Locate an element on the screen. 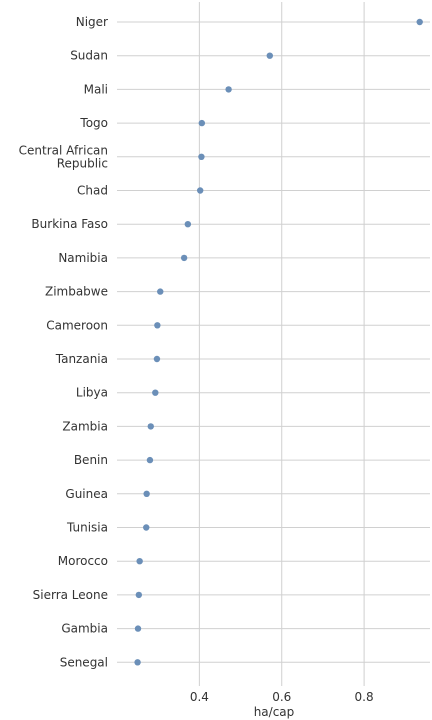  category-label: Tunisia is located at coordinates (87, 528).